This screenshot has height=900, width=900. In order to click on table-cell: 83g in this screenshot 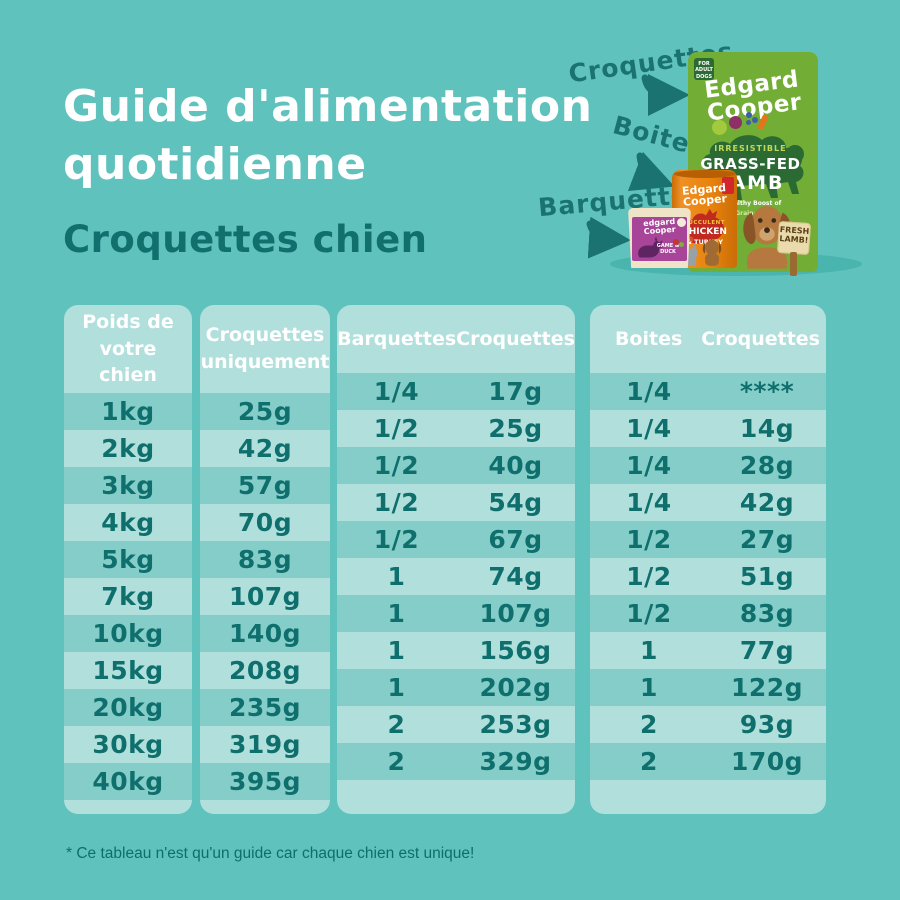, I will do `click(767, 613)`.